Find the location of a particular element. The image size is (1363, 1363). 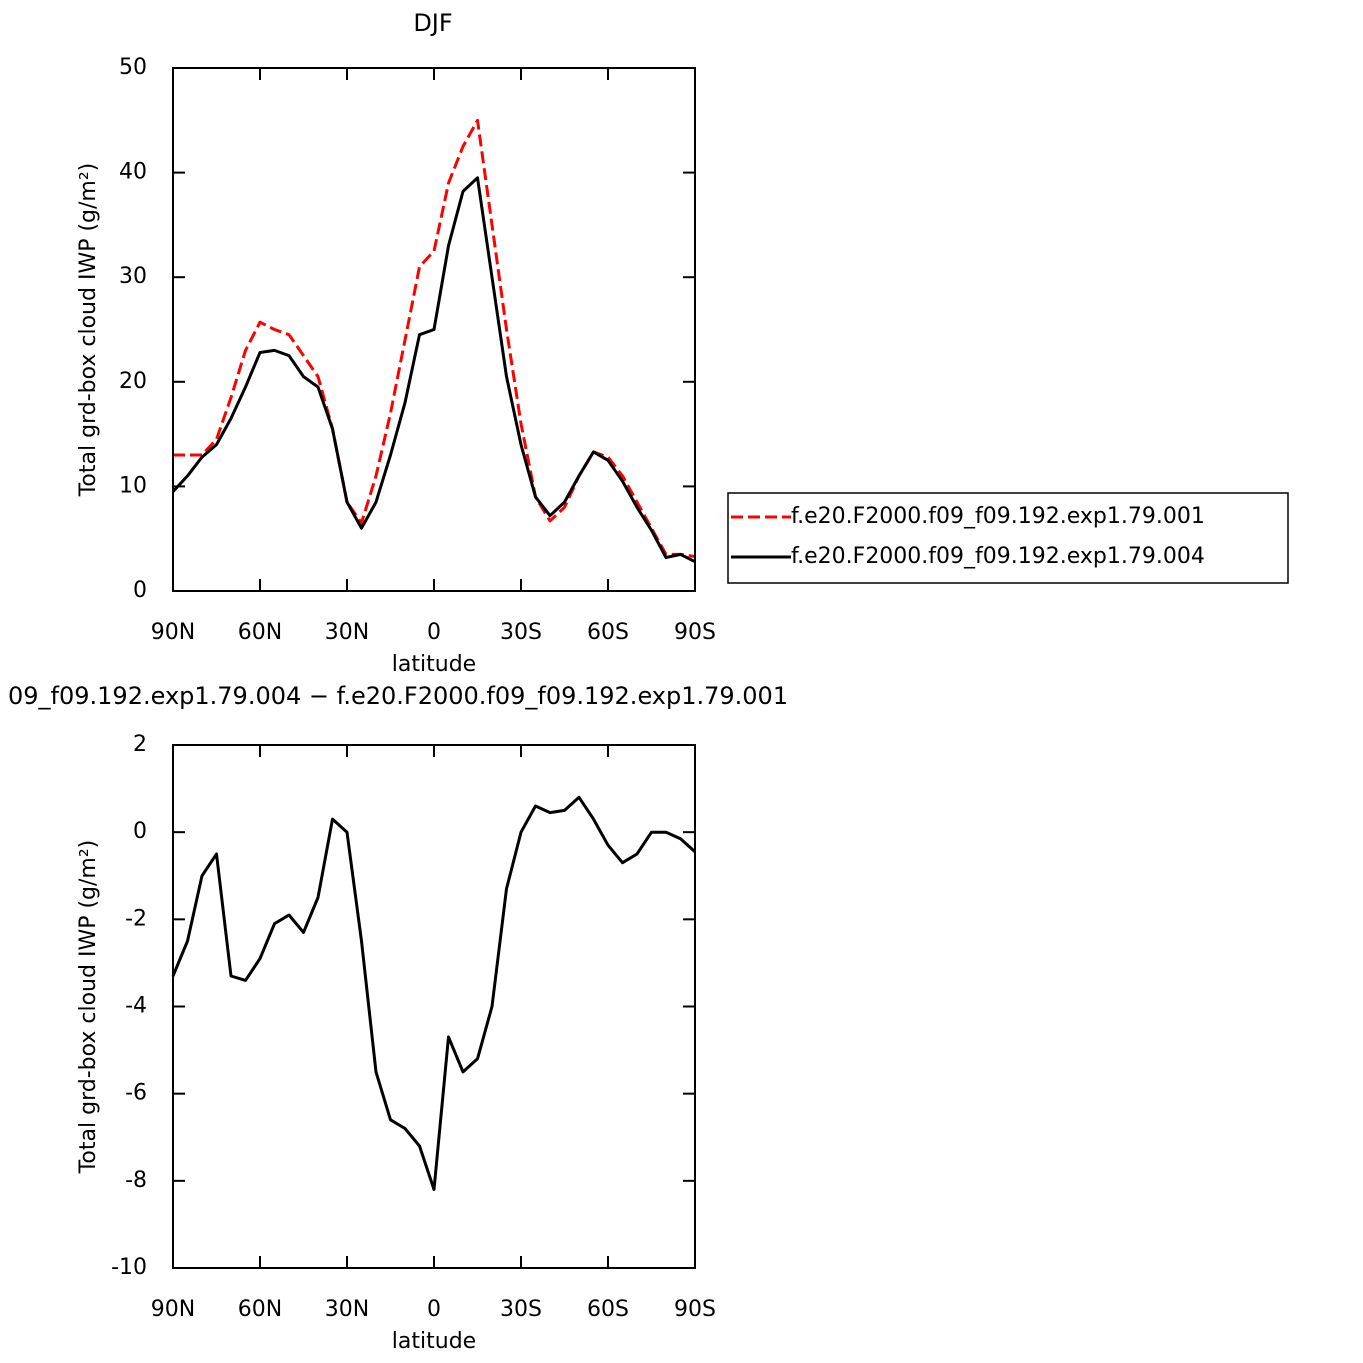

y-tick-label: 20 is located at coordinates (133, 381).